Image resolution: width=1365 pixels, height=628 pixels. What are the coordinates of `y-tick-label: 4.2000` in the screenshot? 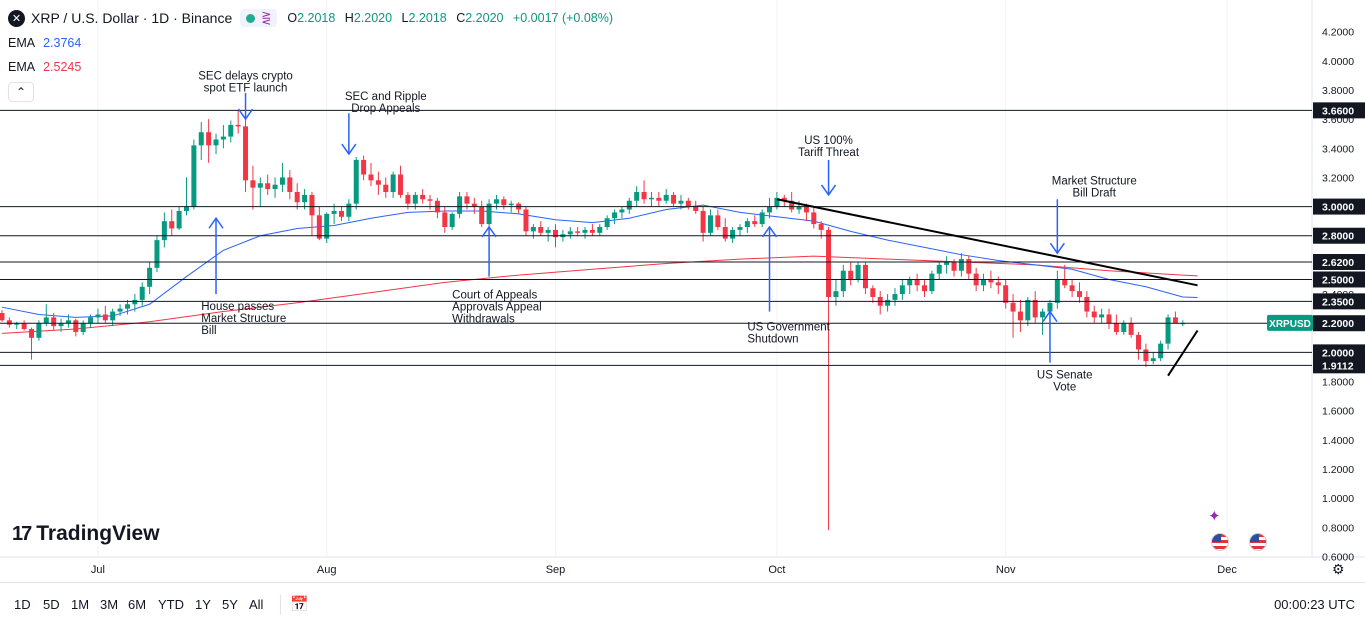 It's located at (1338, 33).